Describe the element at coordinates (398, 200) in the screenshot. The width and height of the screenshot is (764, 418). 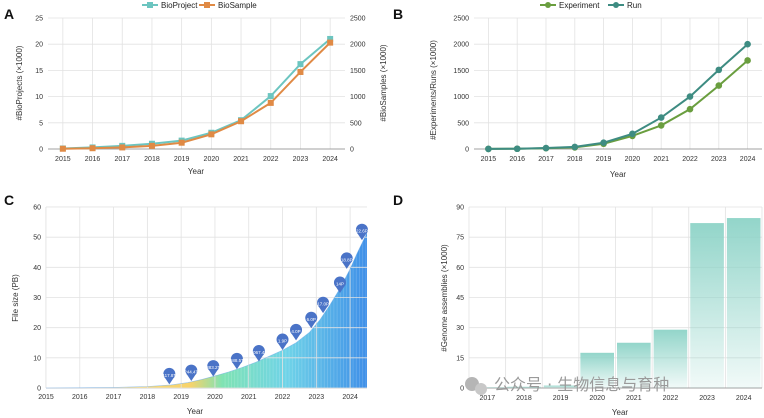
I see `panel-label-d: D` at that location.